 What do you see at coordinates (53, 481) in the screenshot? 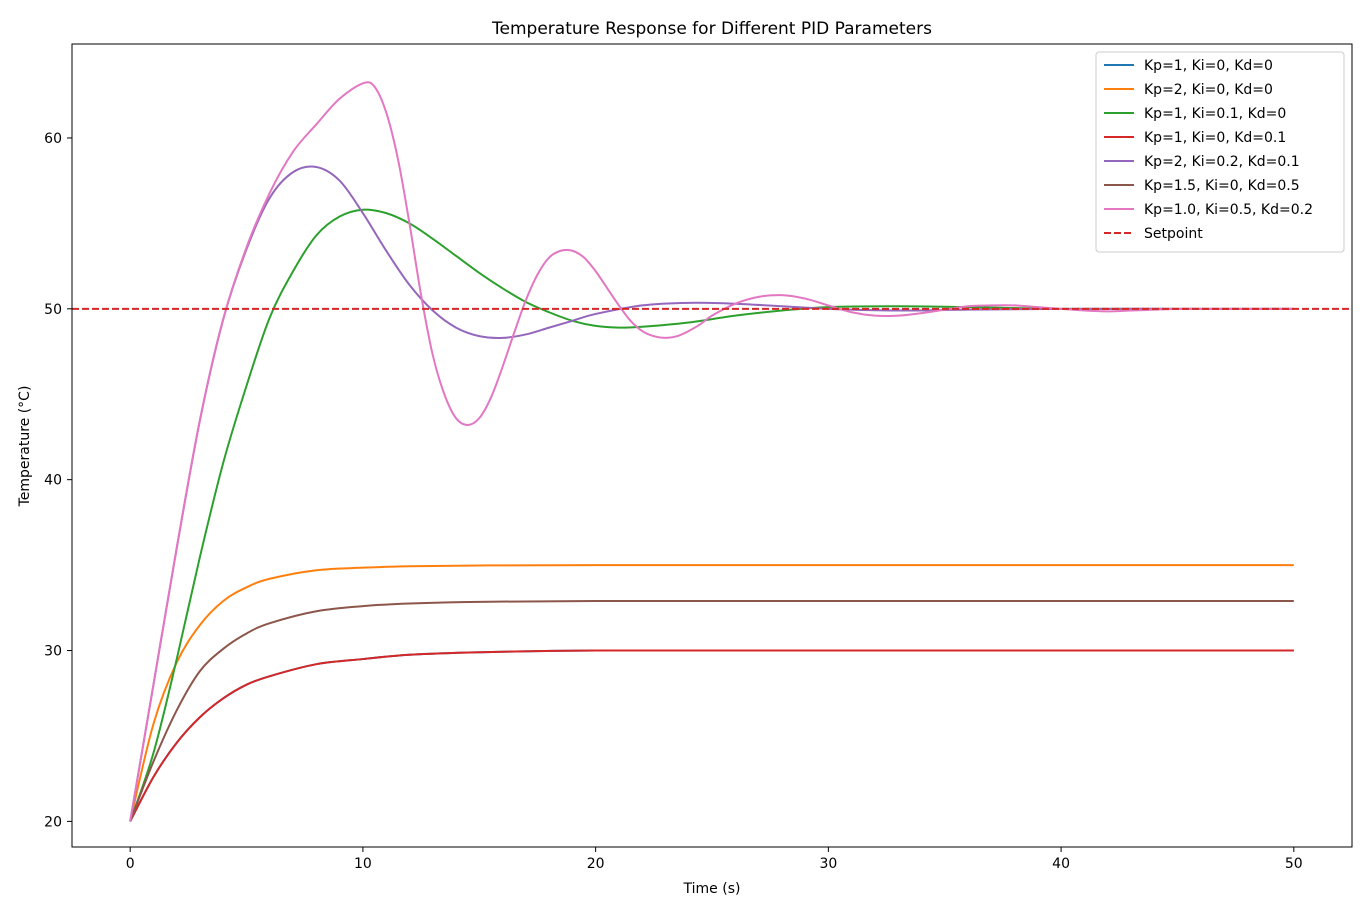
I see `y-tick-label: 40` at bounding box center [53, 481].